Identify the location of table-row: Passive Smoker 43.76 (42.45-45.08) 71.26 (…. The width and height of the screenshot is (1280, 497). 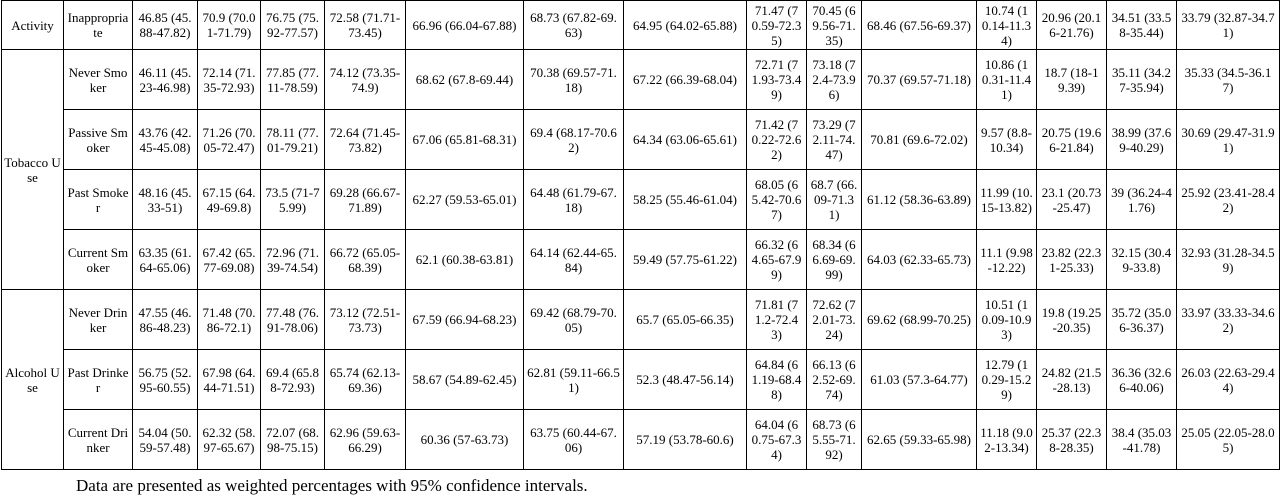
(641, 139).